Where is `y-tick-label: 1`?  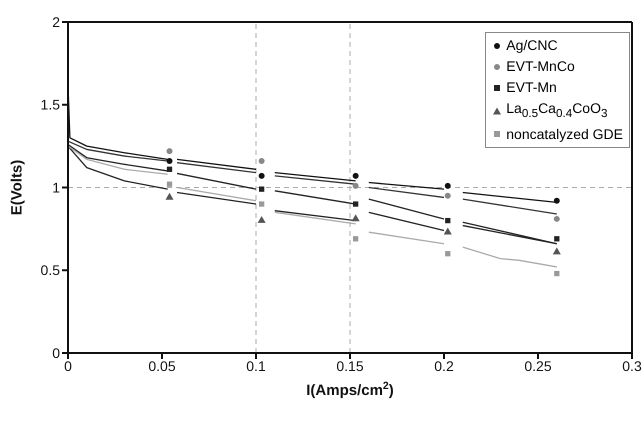
y-tick-label: 1 is located at coordinates (56, 187).